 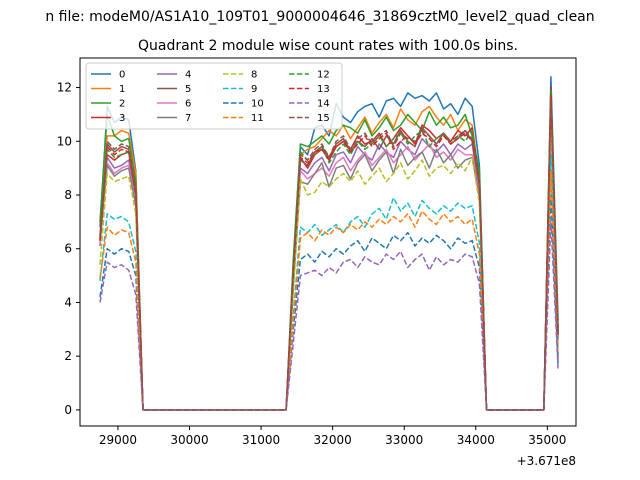 I want to click on x-tick-label: 33000, so click(x=404, y=440).